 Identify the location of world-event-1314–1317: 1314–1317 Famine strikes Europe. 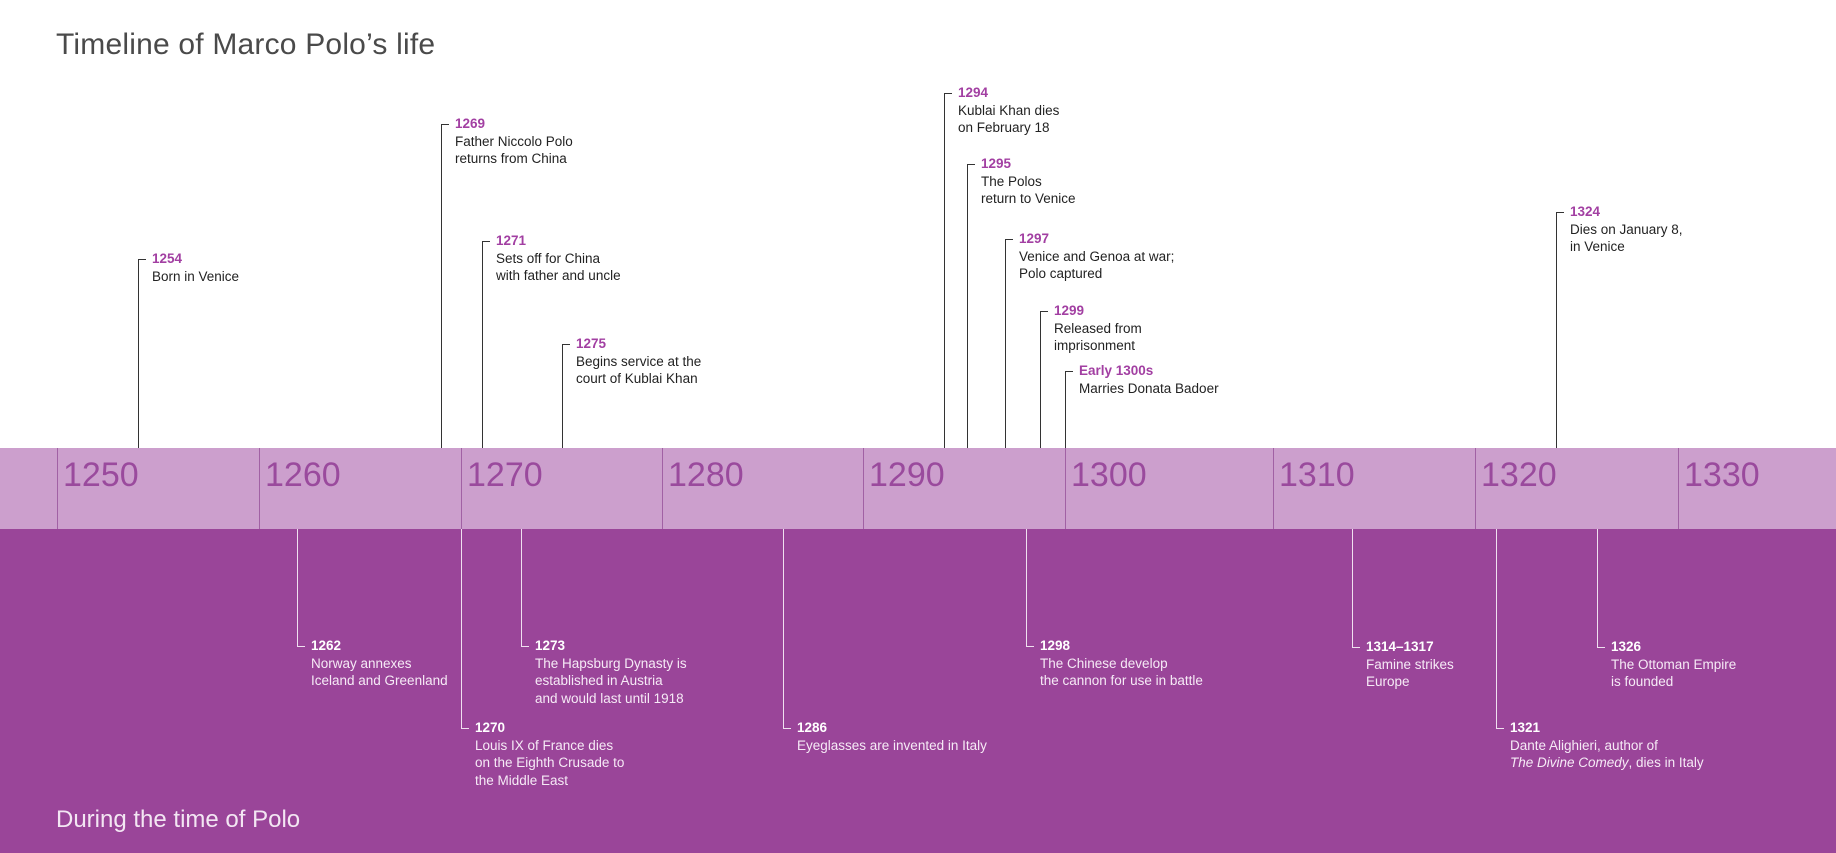
(1410, 664).